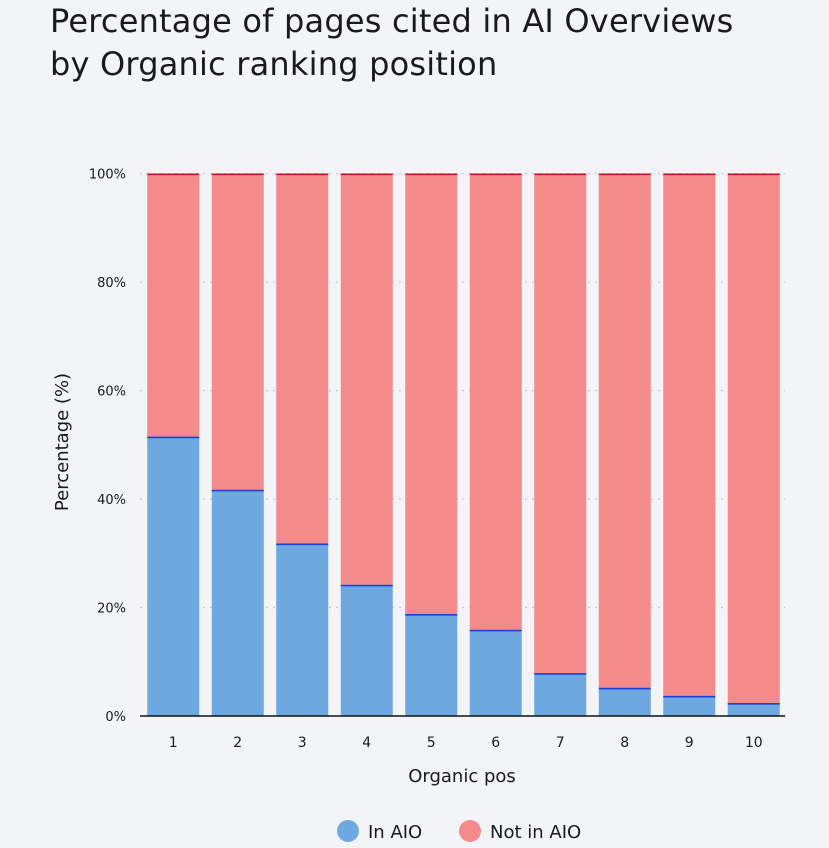  What do you see at coordinates (754, 743) in the screenshot?
I see `x-tick-label: 10` at bounding box center [754, 743].